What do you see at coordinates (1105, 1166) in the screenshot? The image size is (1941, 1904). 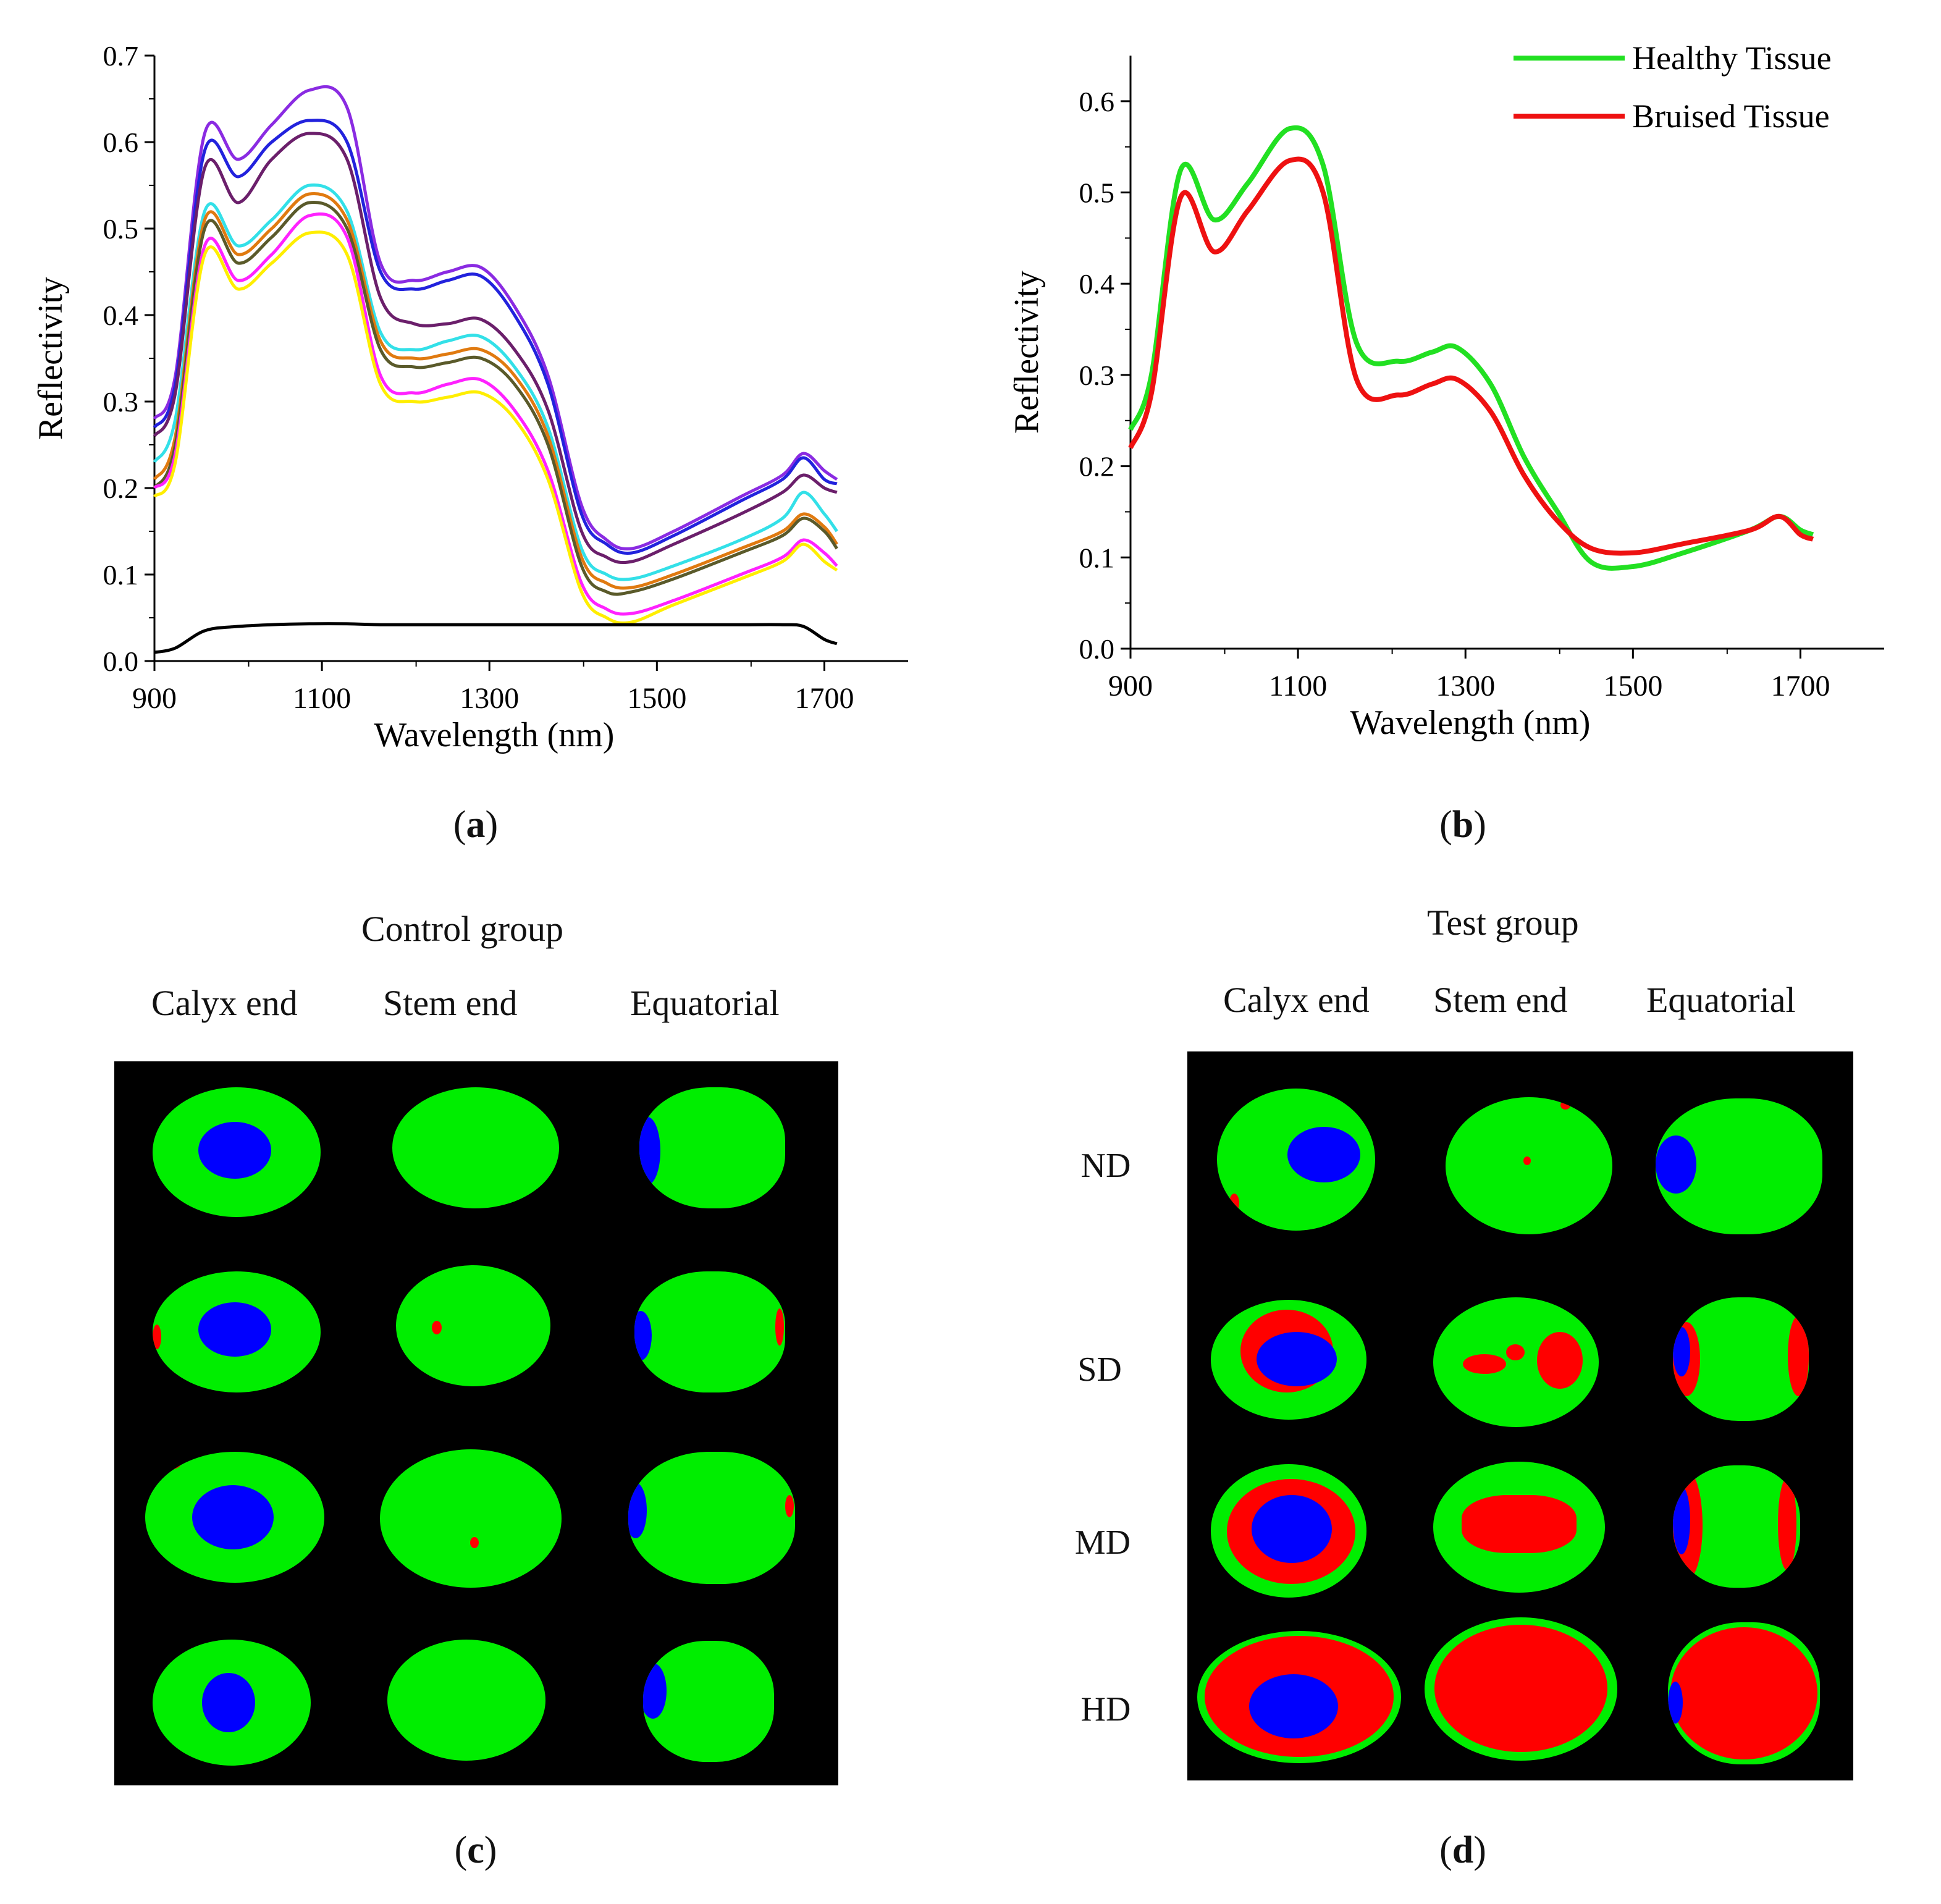 I see `test-row-nd: ND` at bounding box center [1105, 1166].